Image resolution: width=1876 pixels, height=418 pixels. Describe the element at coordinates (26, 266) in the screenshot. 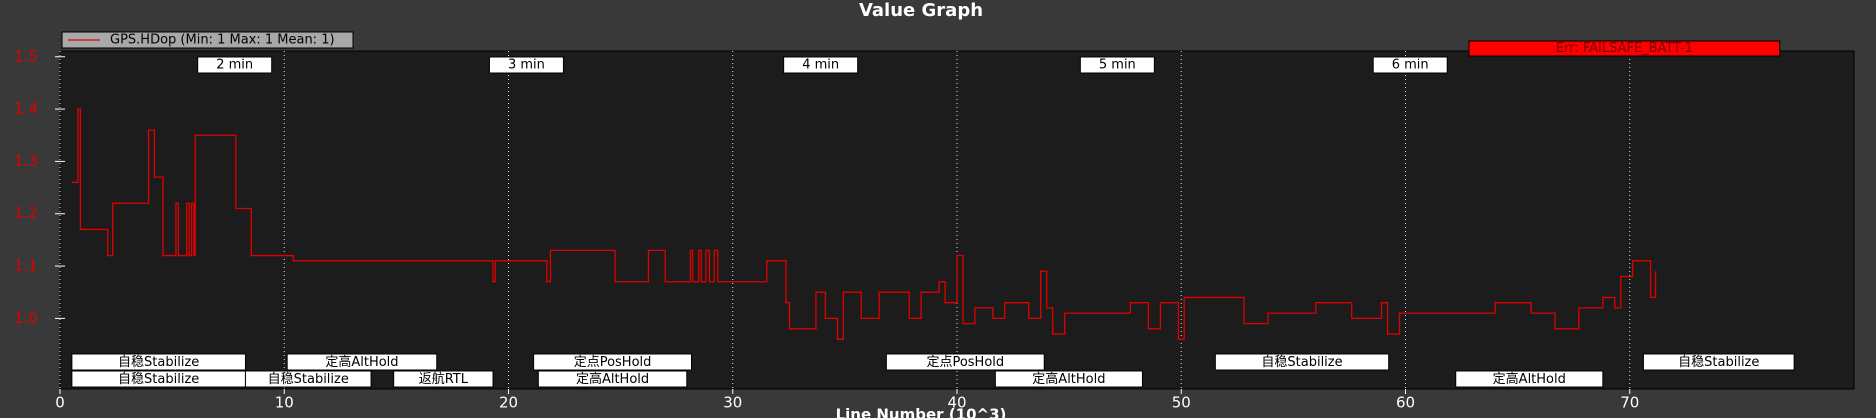

I see `y-tick-label: 1.1` at that location.